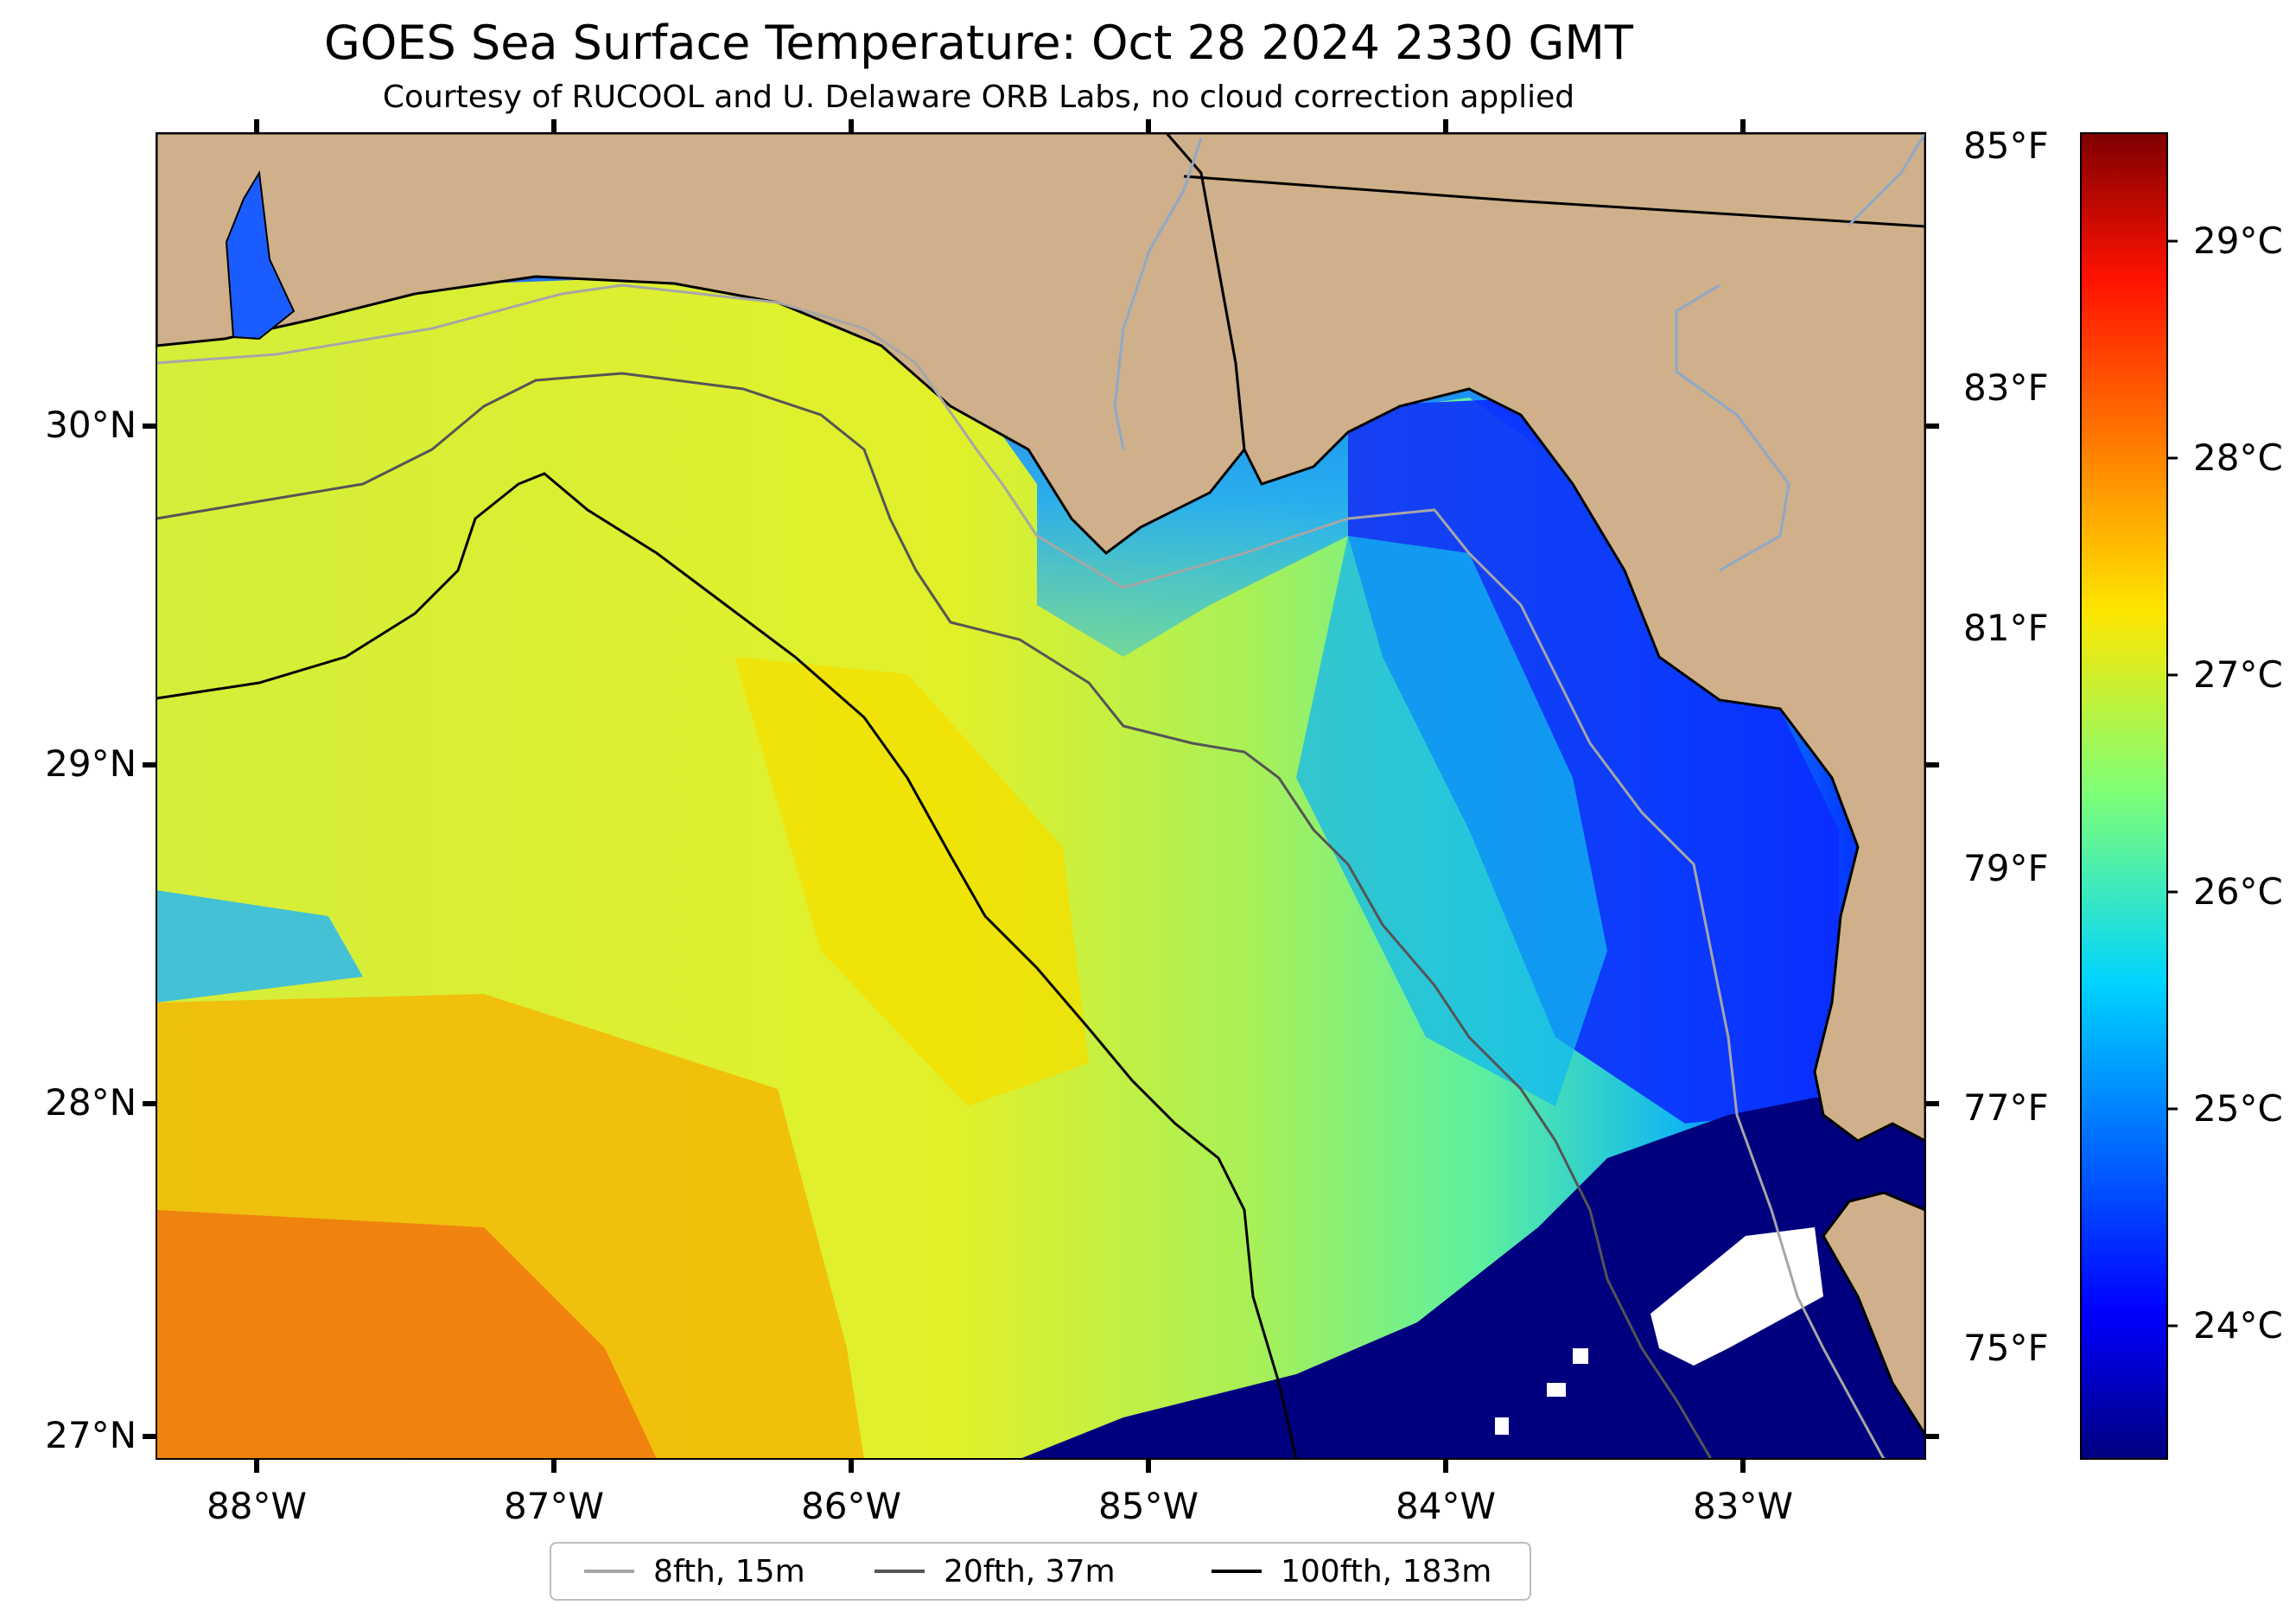  I want to click on celsius-label-27: 27°C, so click(2238, 674).